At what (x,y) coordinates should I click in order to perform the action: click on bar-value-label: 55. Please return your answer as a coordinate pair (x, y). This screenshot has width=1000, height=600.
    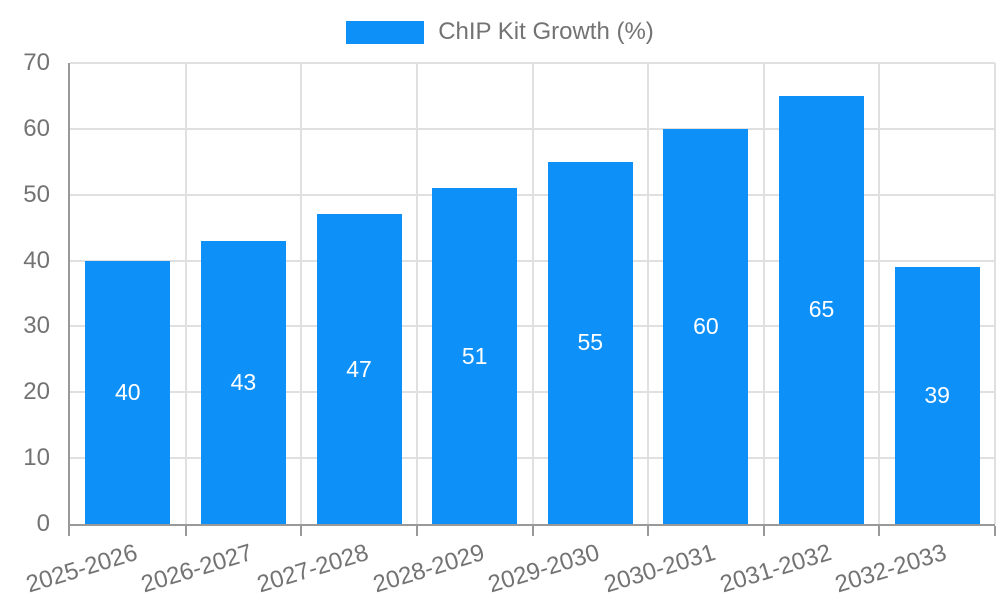
    Looking at the image, I should click on (590, 342).